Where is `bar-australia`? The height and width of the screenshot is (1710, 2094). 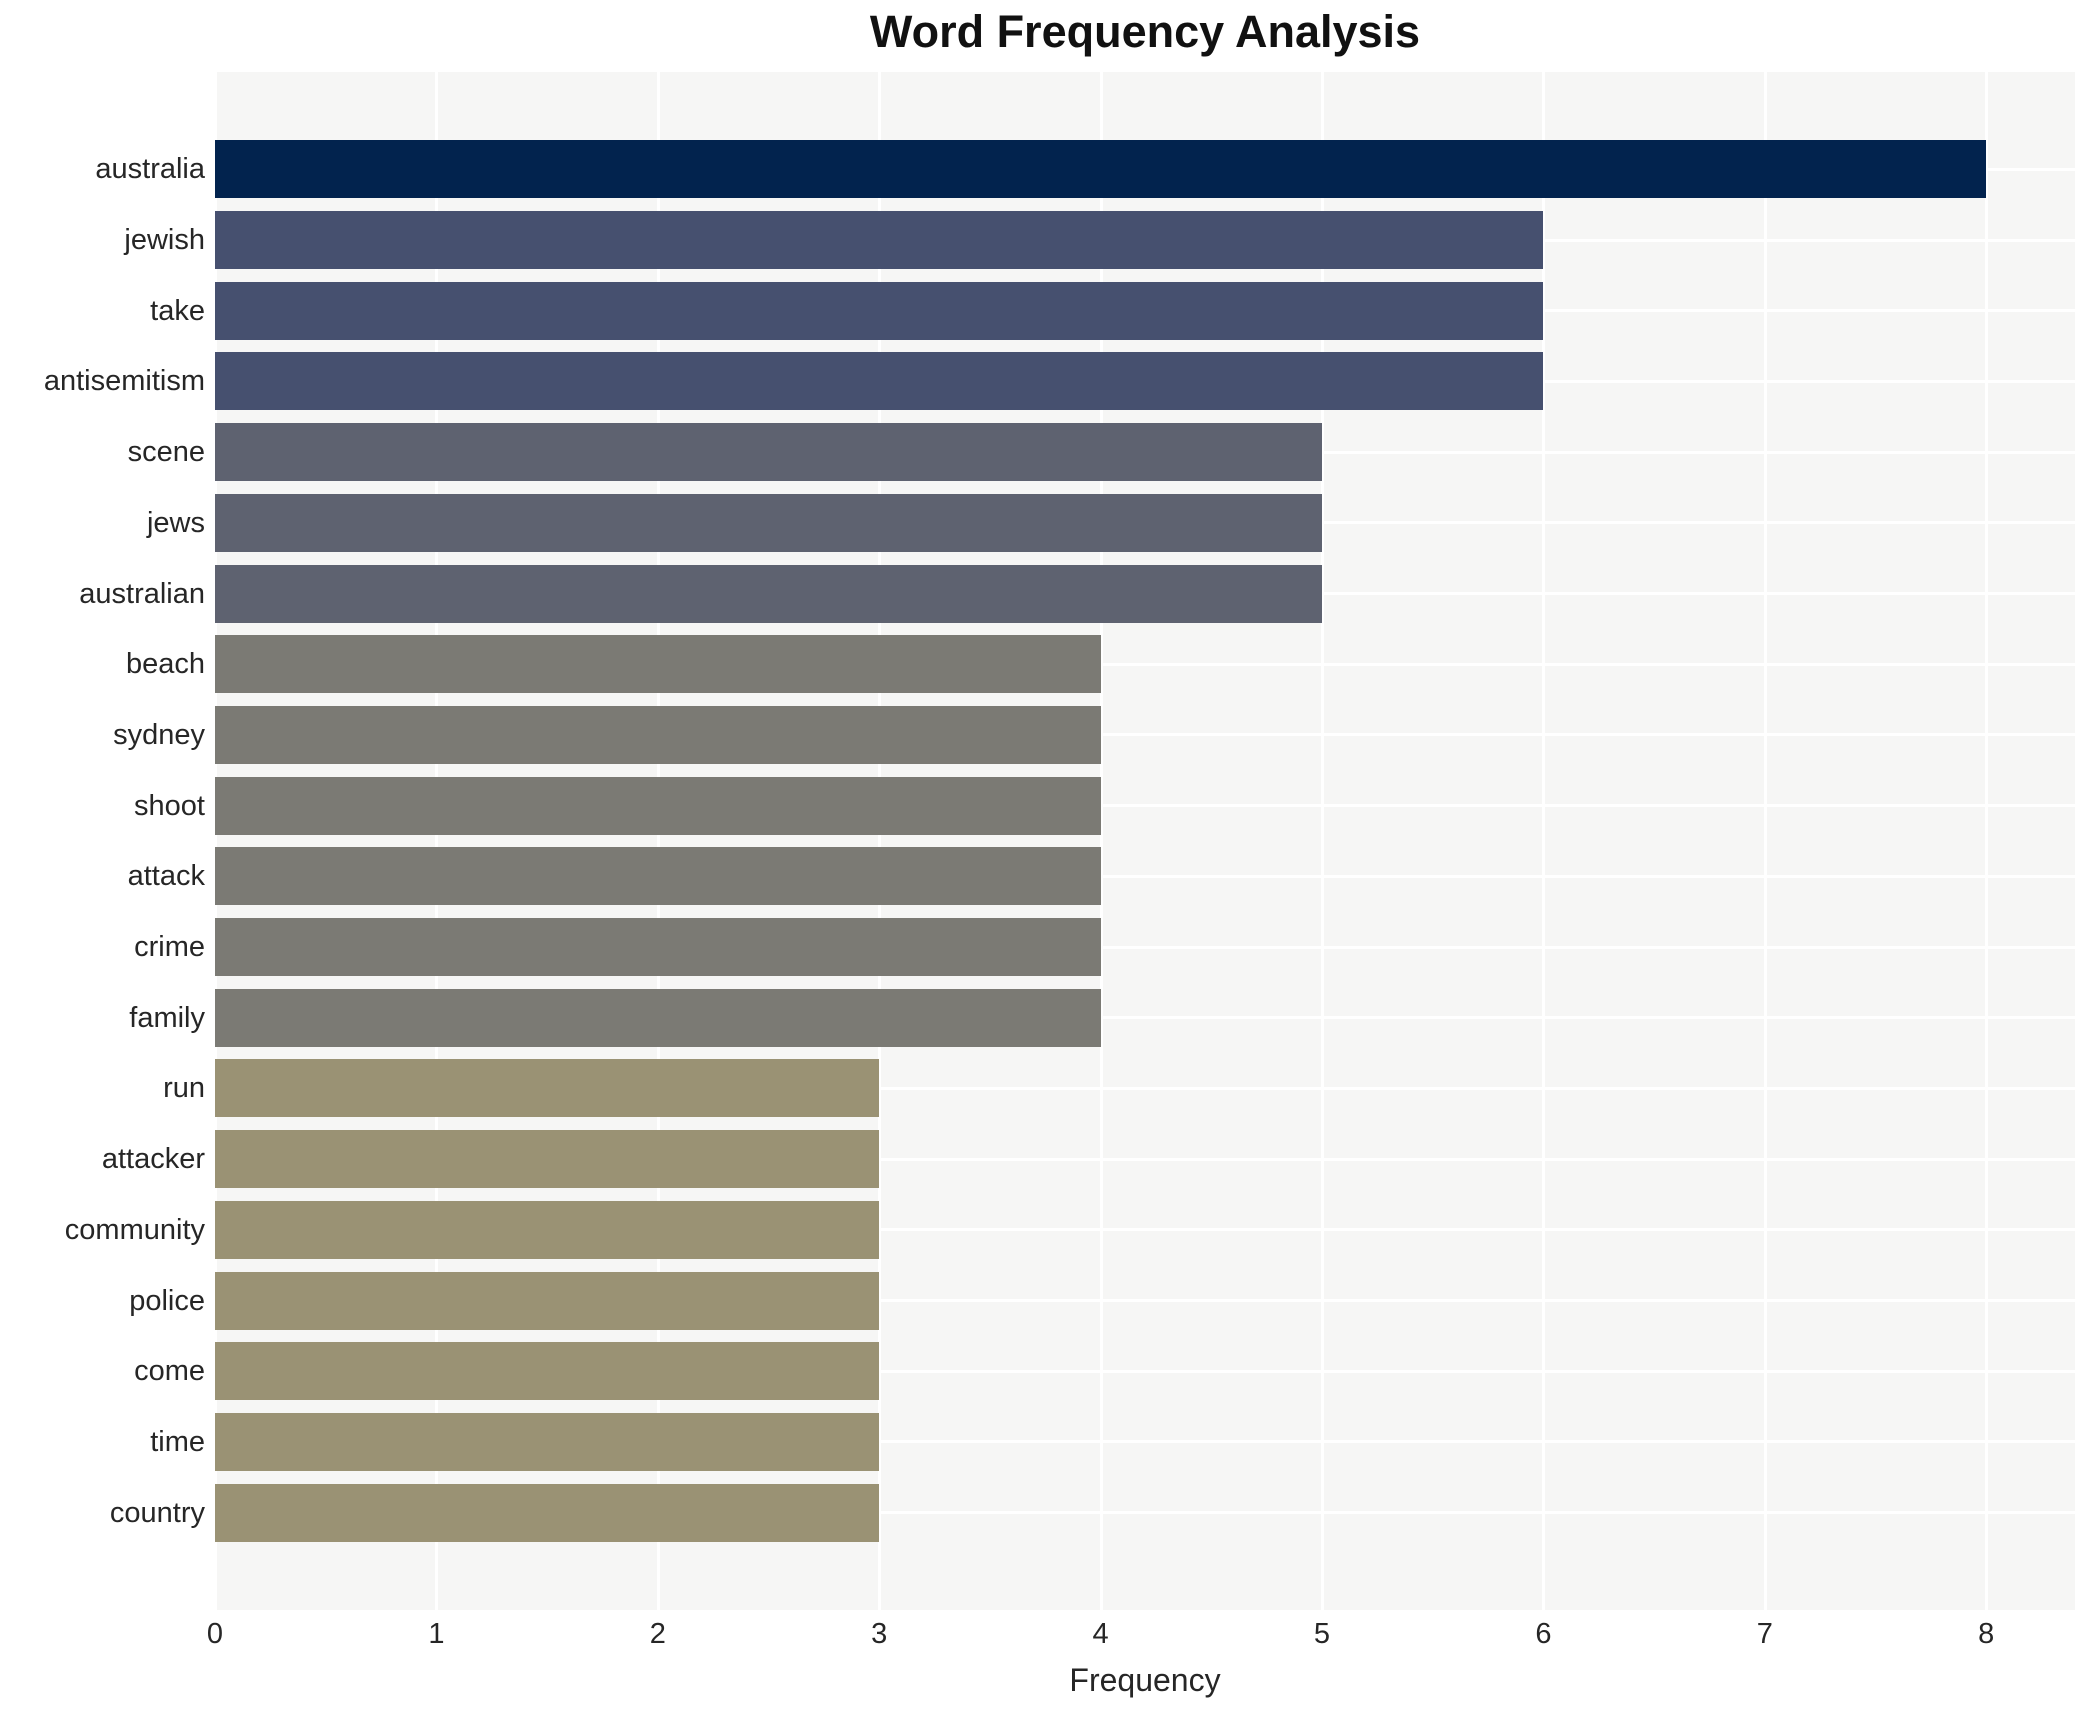
bar-australia is located at coordinates (1101, 169).